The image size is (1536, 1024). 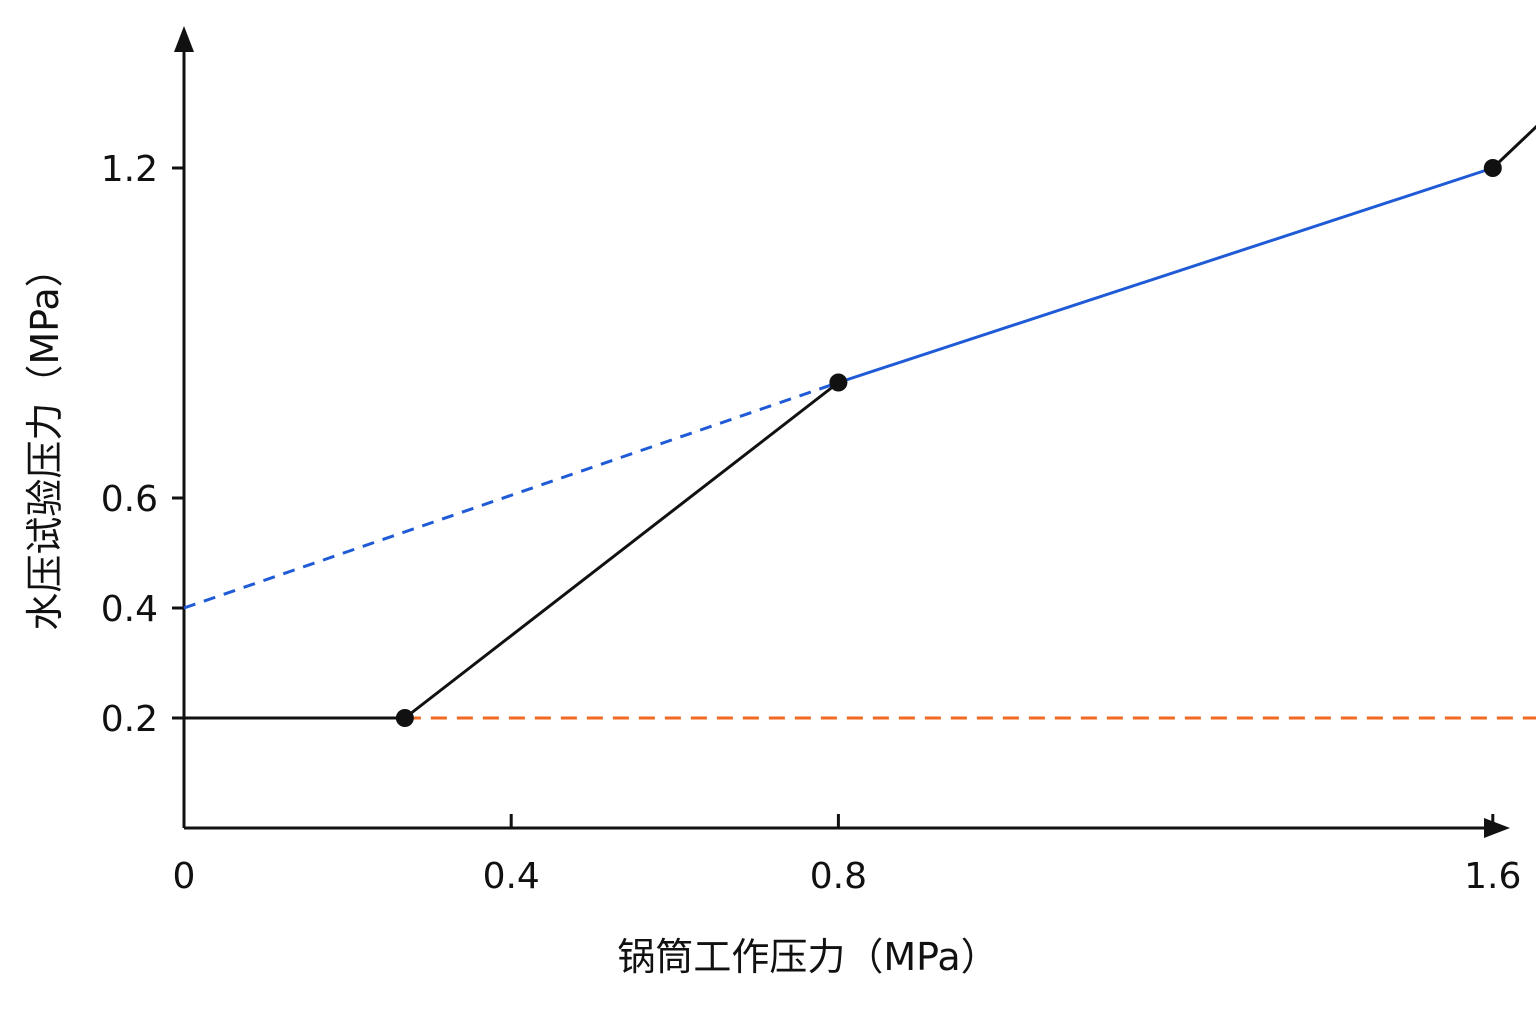 I want to click on y-tick-label: 0.4, so click(x=129, y=609).